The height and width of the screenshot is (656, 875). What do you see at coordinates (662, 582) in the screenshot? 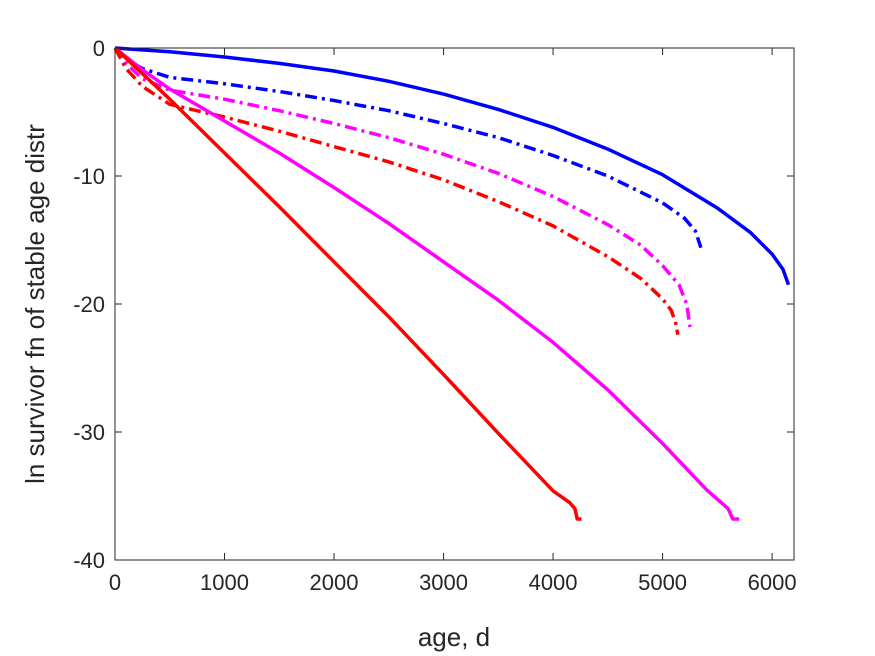
I see `x-tick-label: 5000` at bounding box center [662, 582].